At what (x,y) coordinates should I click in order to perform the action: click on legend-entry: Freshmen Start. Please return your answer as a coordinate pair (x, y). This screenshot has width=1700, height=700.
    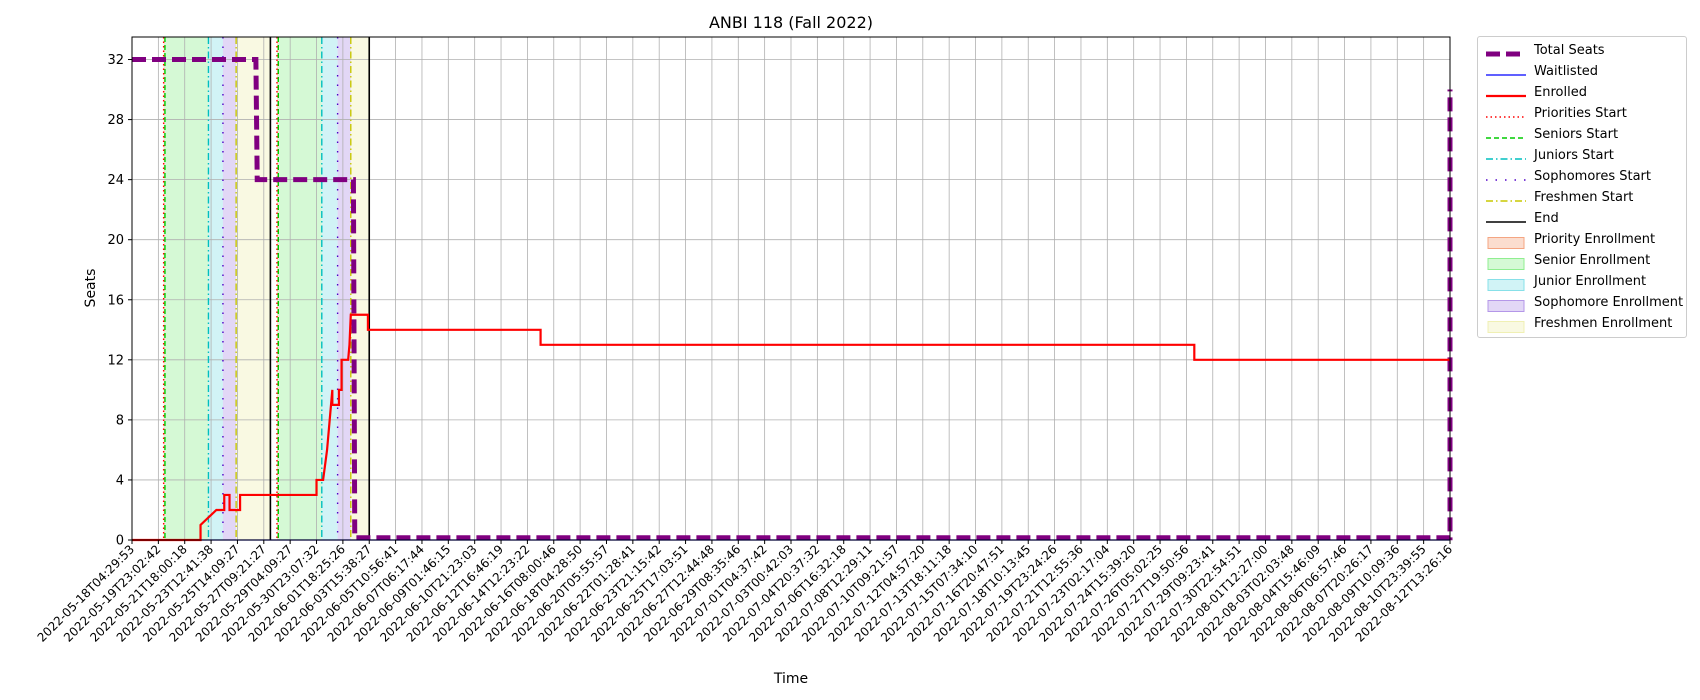
    Looking at the image, I should click on (1582, 197).